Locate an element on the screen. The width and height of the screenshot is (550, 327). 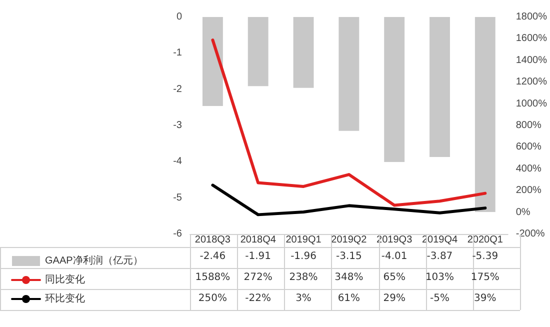
data-label: 272% is located at coordinates (258, 277).